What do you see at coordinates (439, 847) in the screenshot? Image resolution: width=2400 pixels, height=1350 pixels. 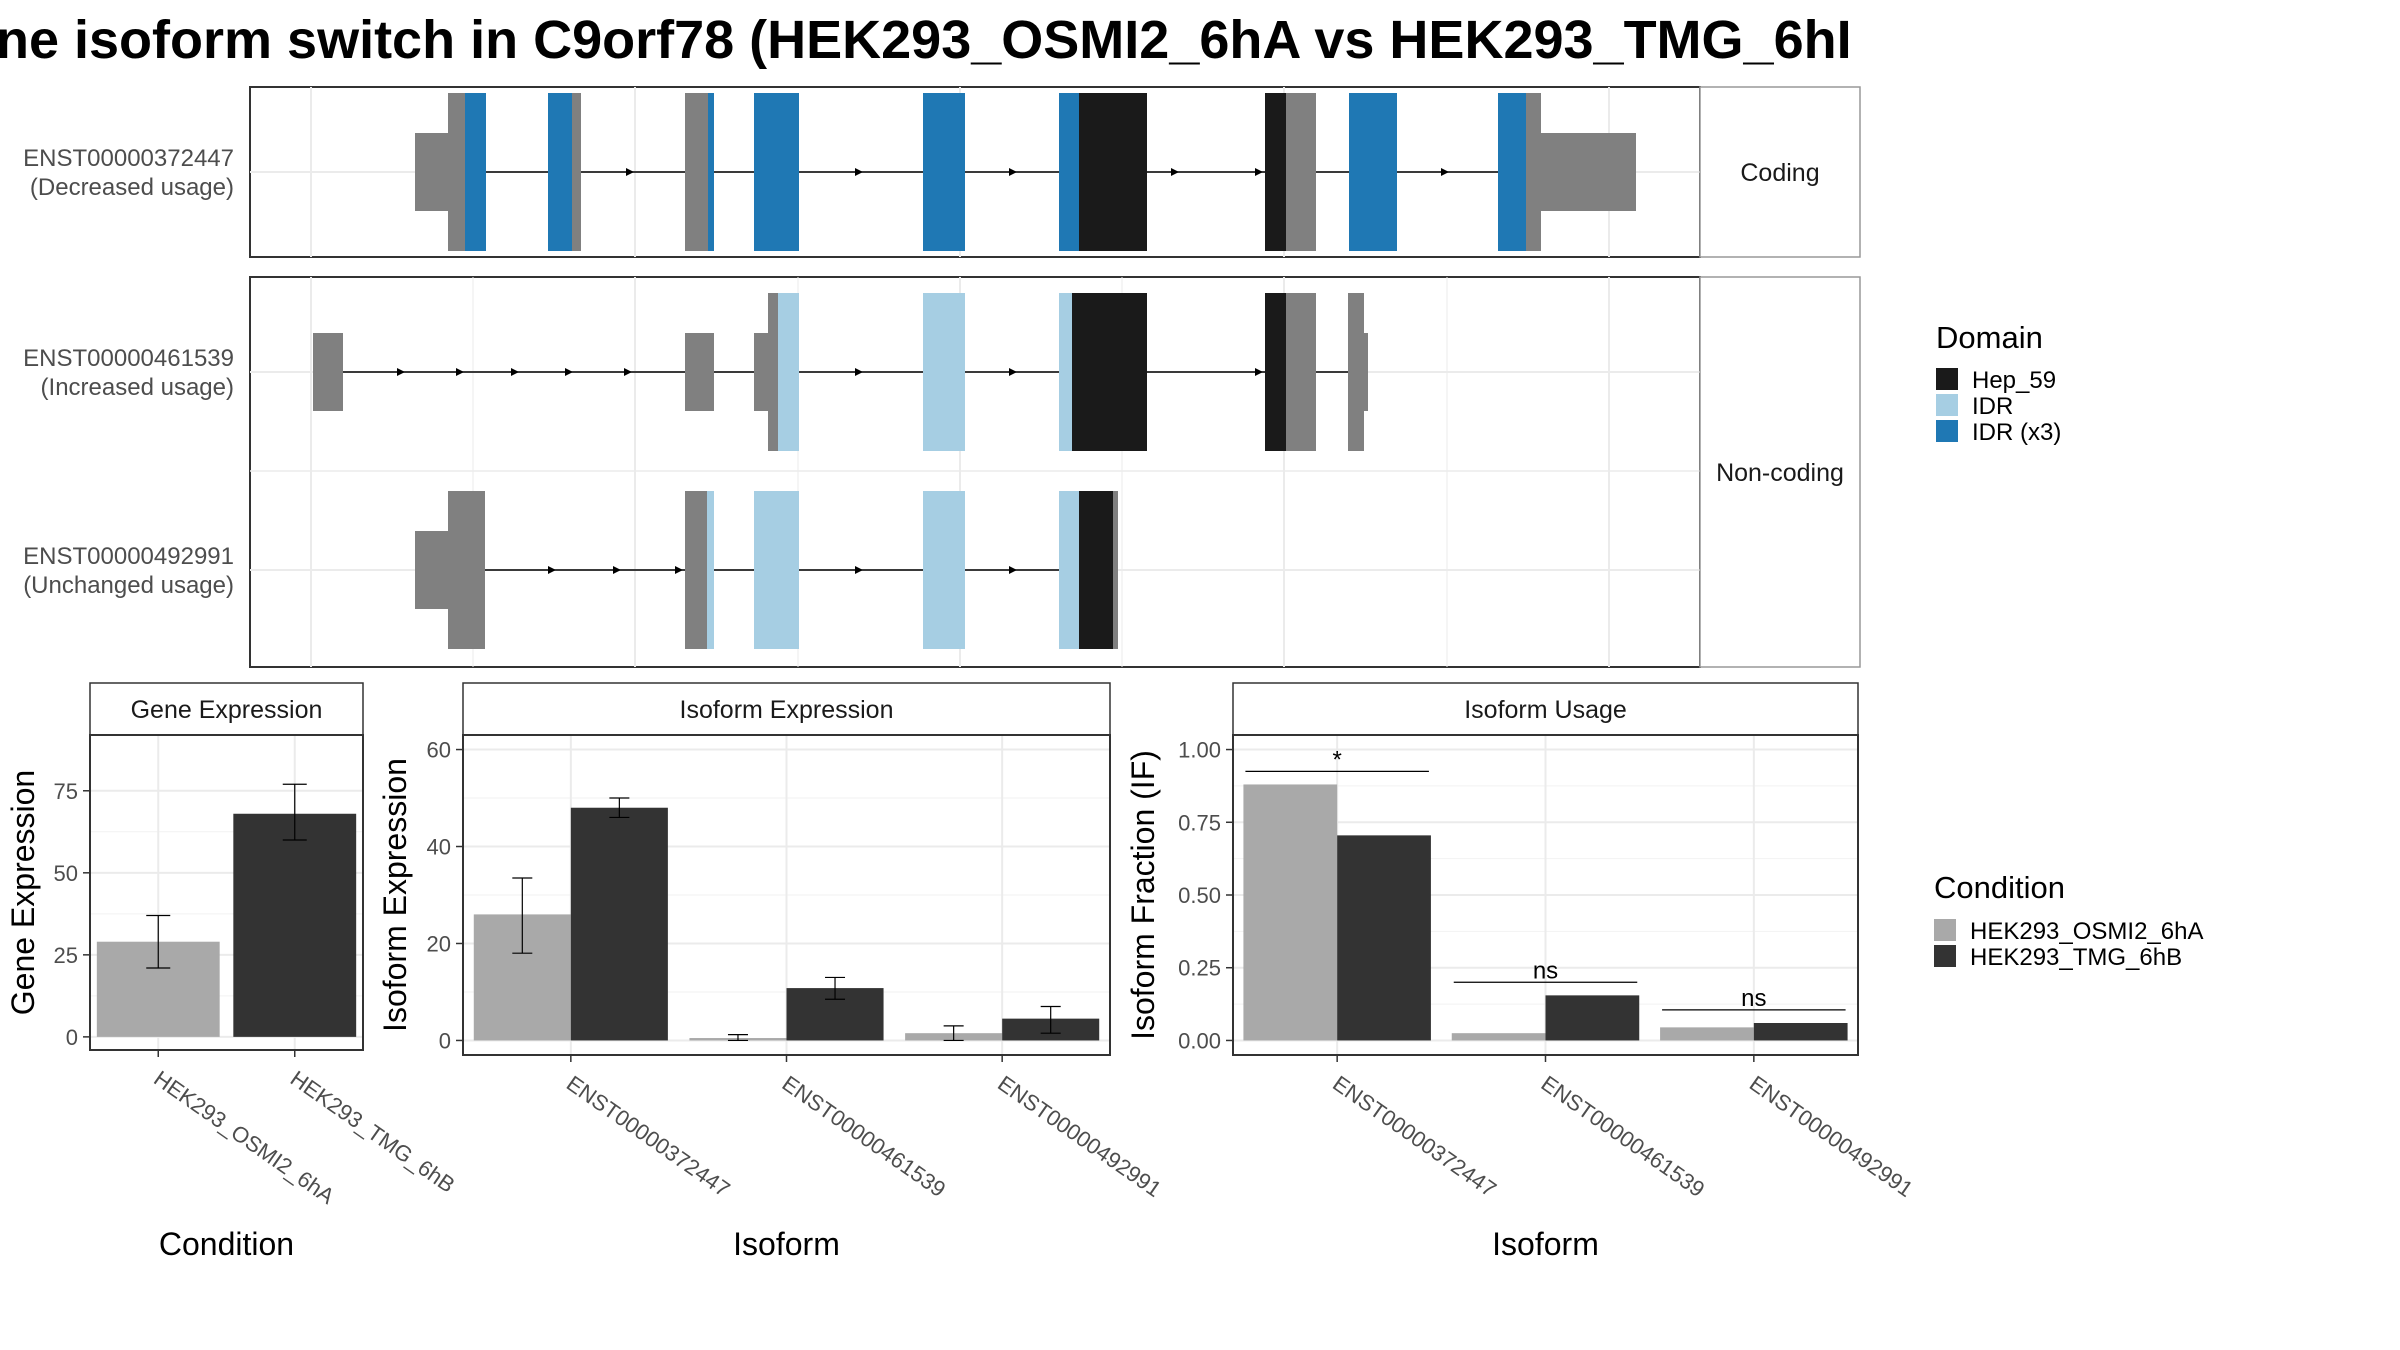 I see `y-tick-label: 40` at bounding box center [439, 847].